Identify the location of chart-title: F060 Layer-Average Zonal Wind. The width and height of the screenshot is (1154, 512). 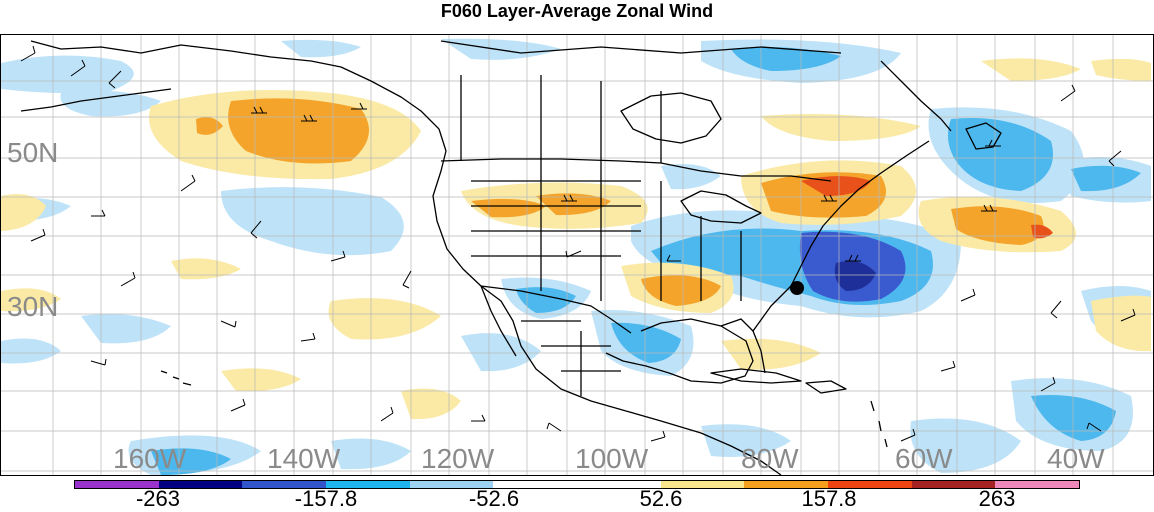
(577, 11).